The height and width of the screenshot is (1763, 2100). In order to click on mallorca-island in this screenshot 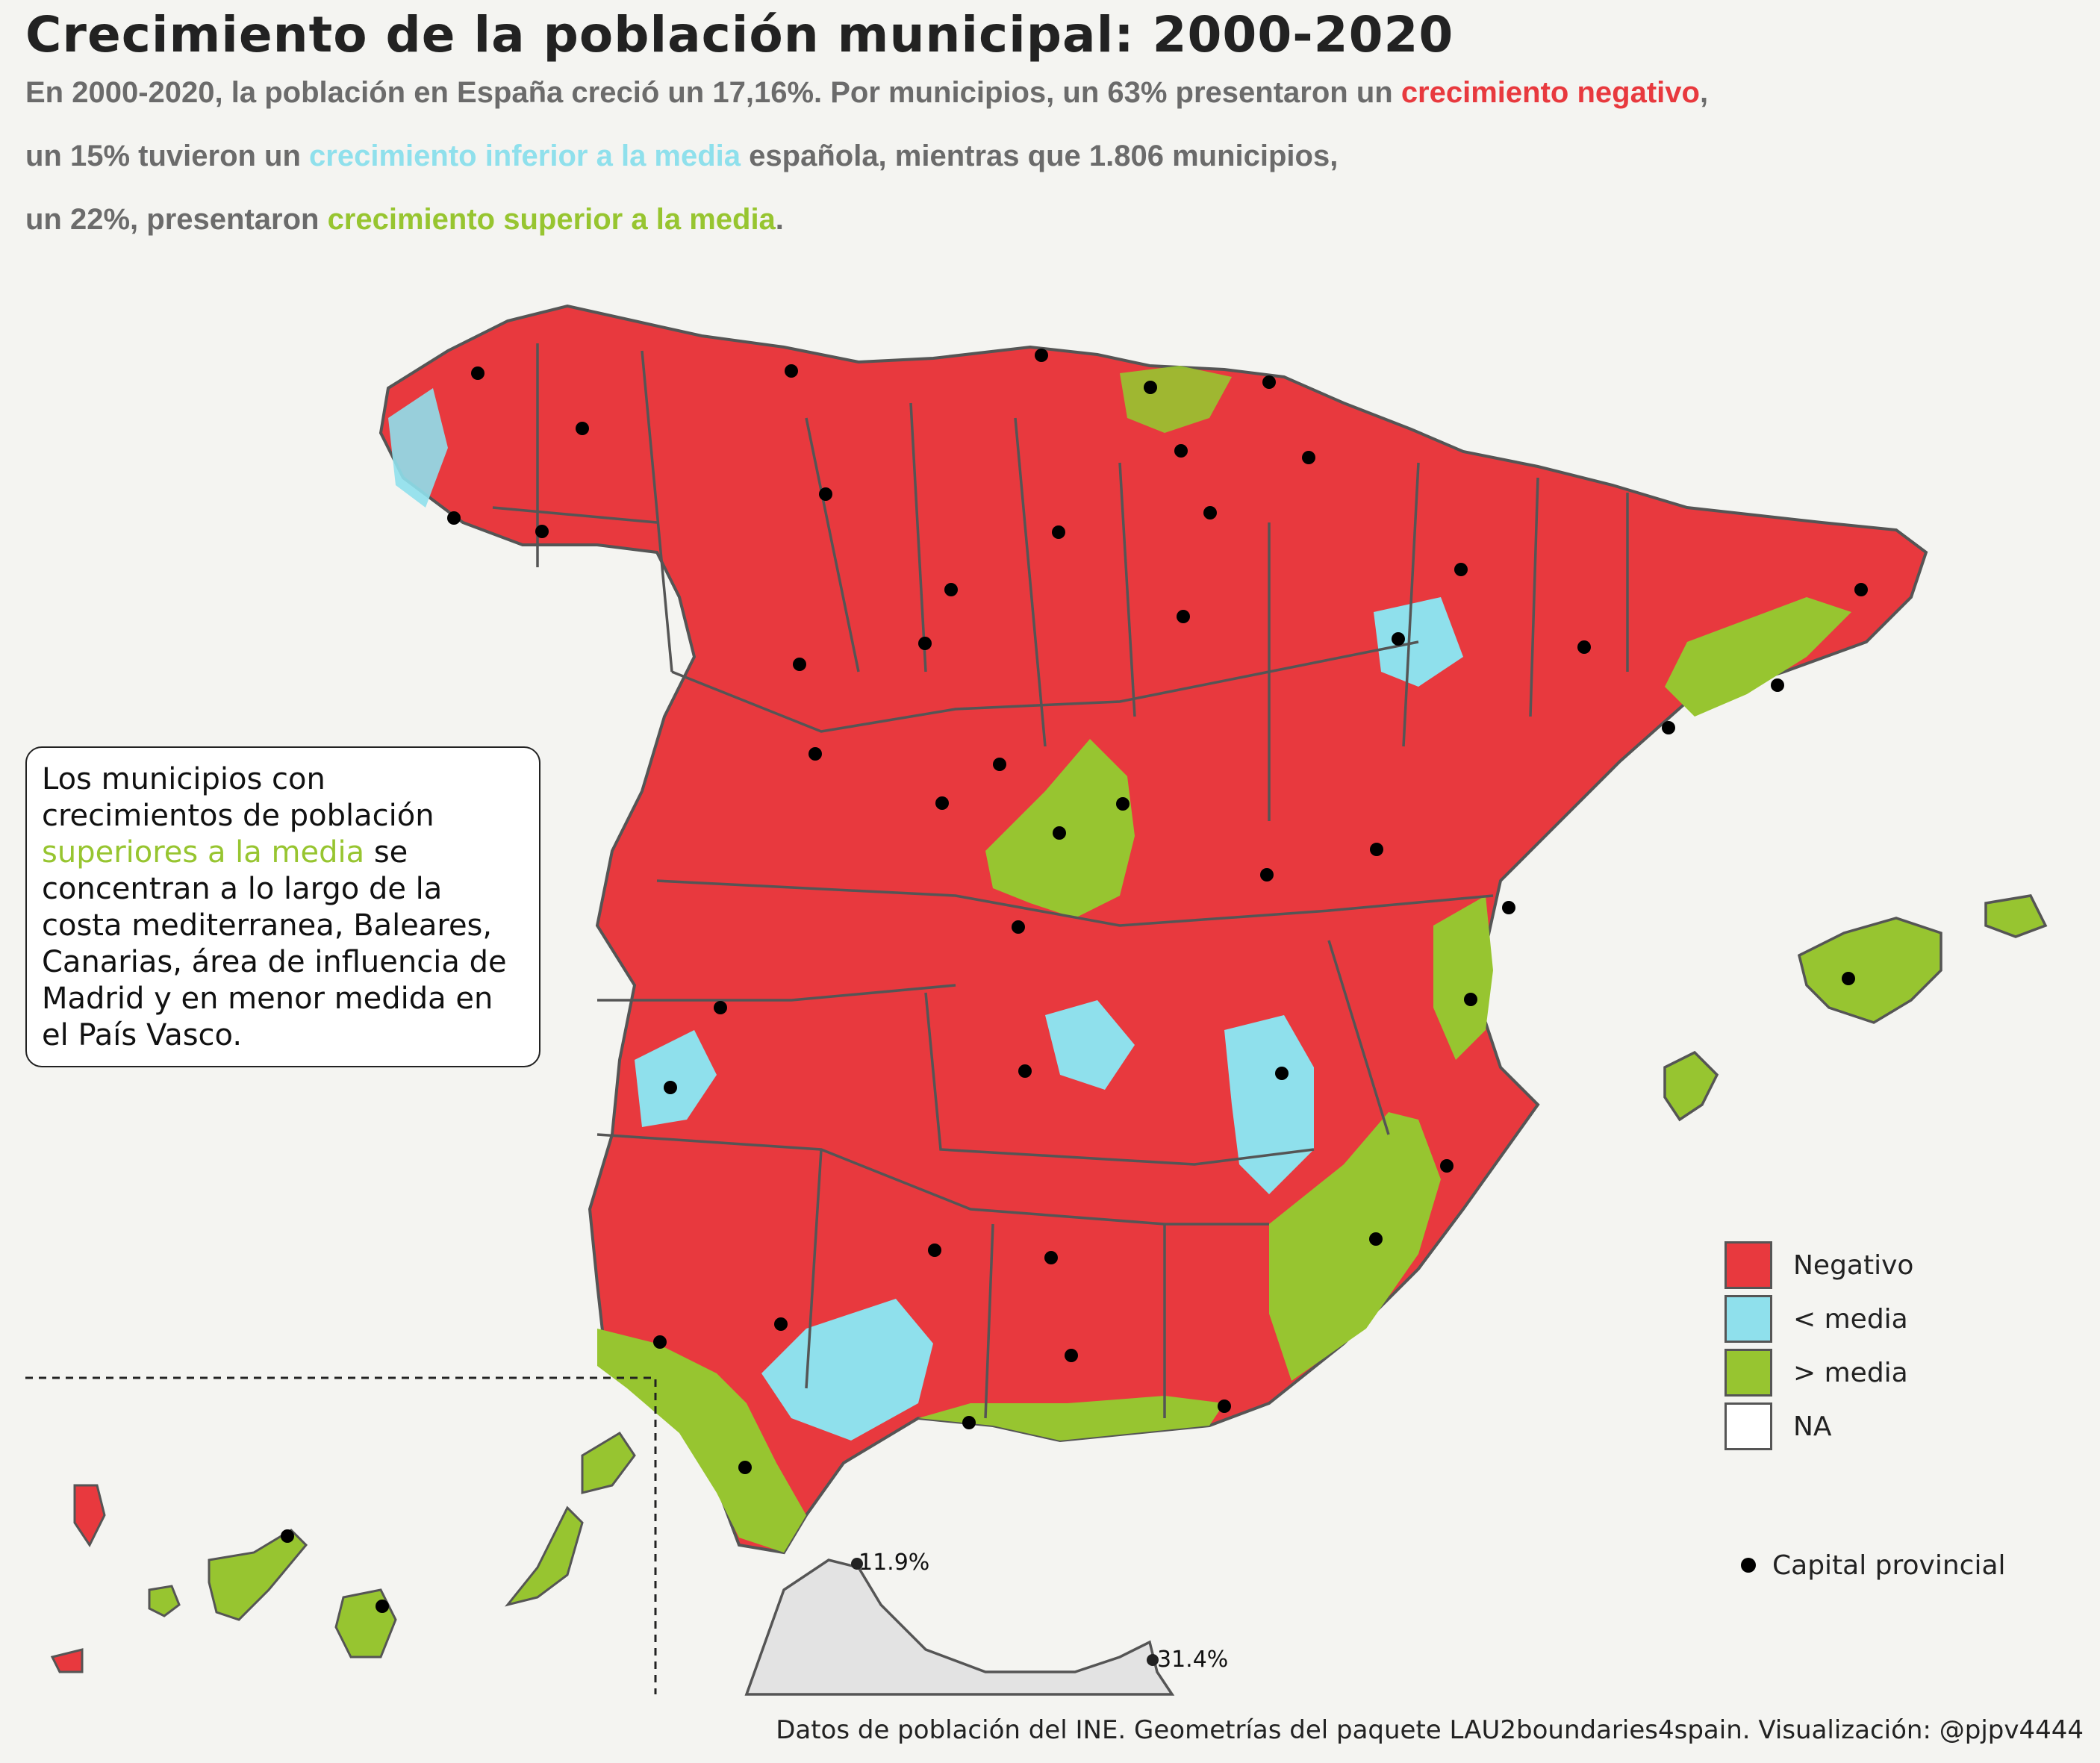, I will do `click(1869, 971)`.